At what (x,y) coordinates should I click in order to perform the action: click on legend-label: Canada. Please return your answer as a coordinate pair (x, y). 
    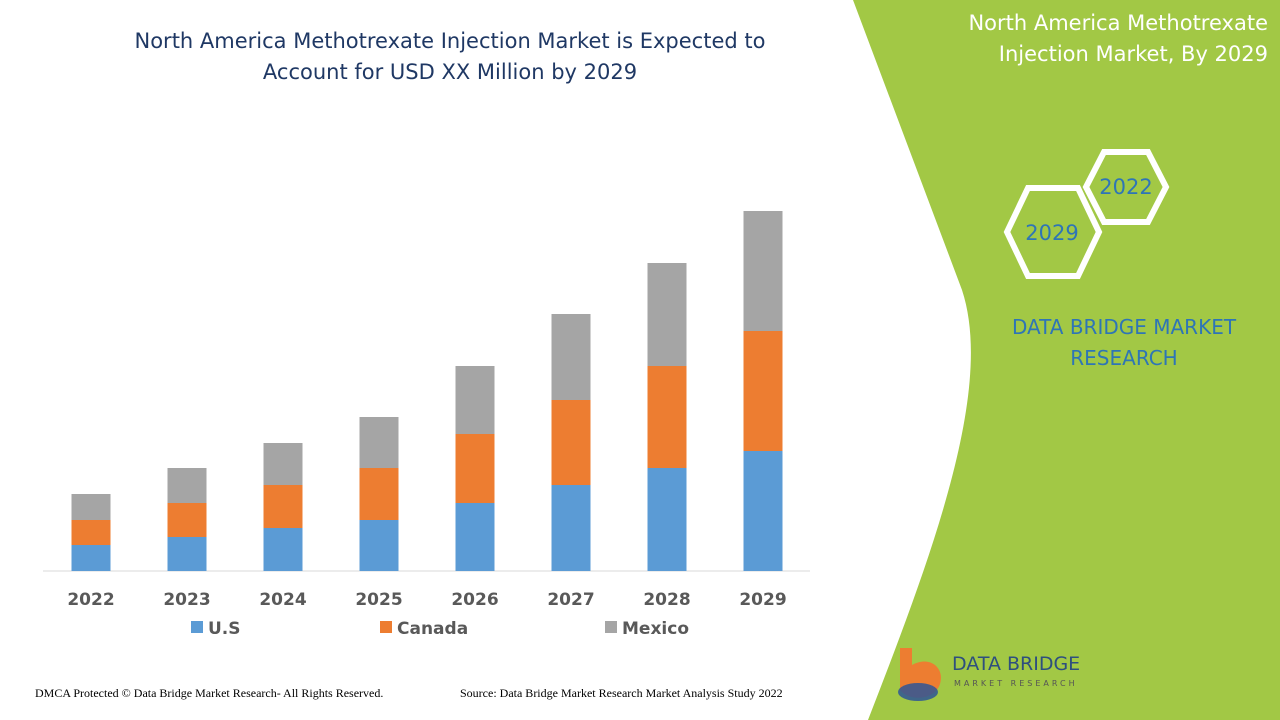
    Looking at the image, I should click on (432, 629).